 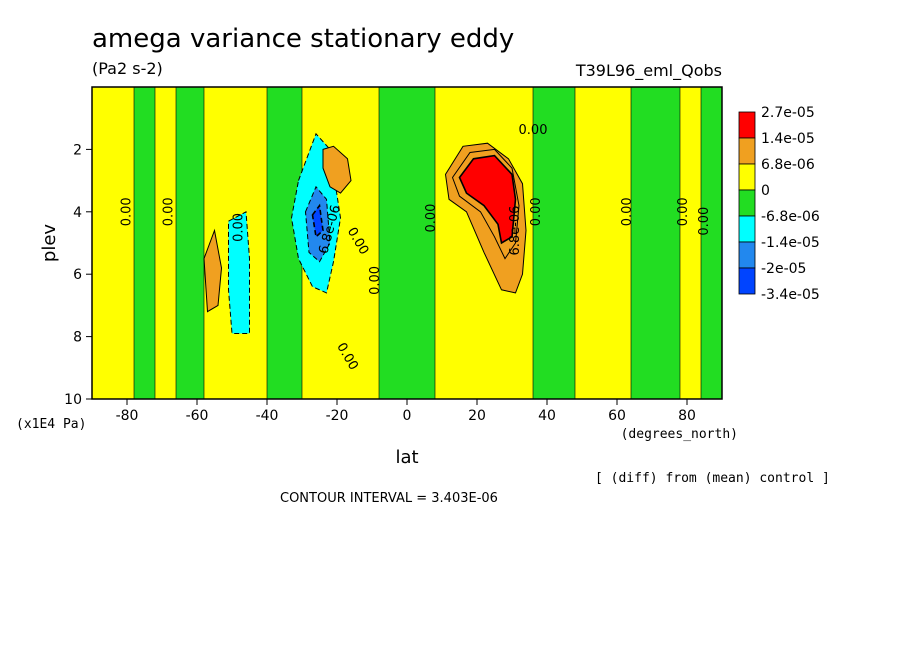 What do you see at coordinates (536, 211) in the screenshot?
I see `contour-label-8: 0.00` at bounding box center [536, 211].